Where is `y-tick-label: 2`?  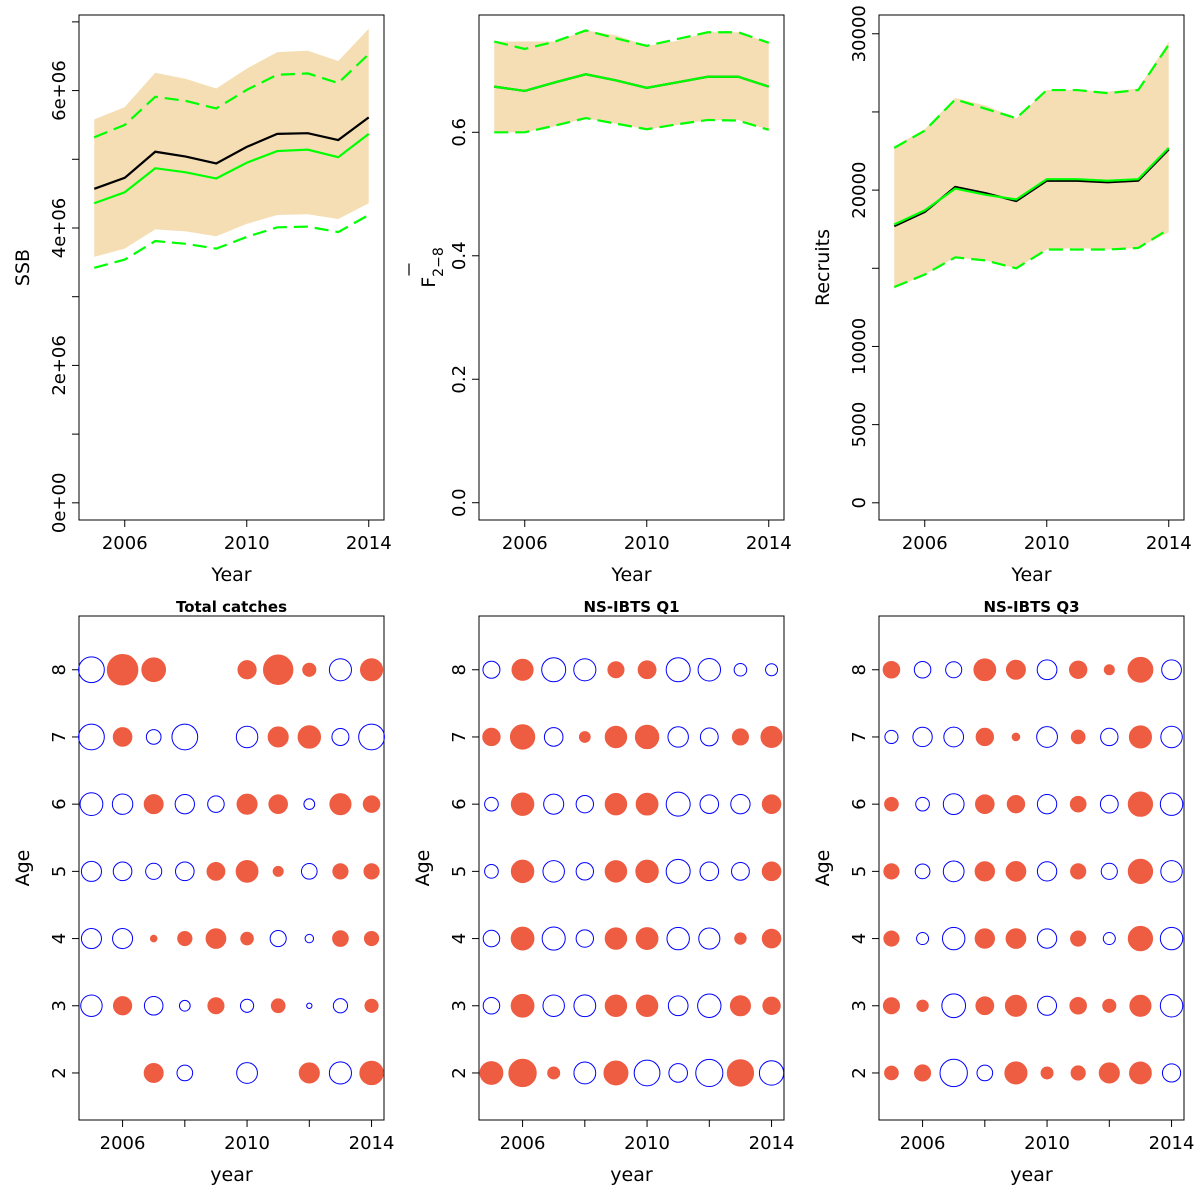
y-tick-label: 2 is located at coordinates (59, 1072).